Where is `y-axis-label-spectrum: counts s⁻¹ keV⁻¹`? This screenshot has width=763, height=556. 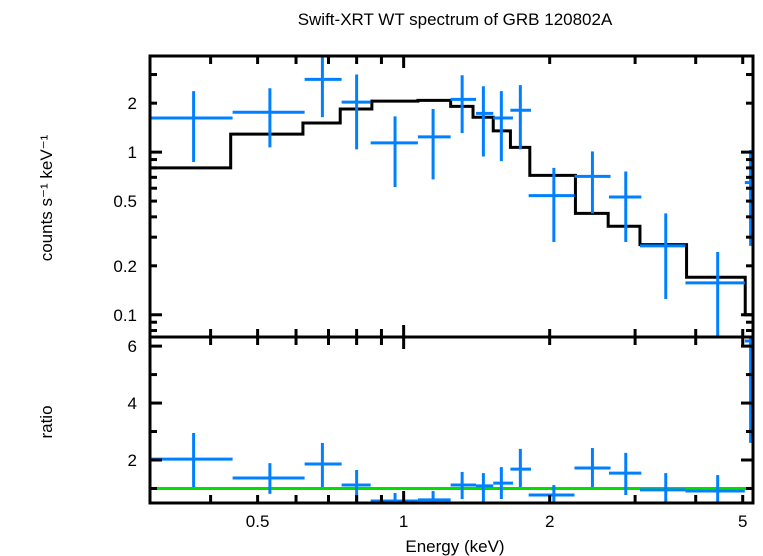
y-axis-label-spectrum: counts s⁻¹ keV⁻¹ is located at coordinates (46, 197).